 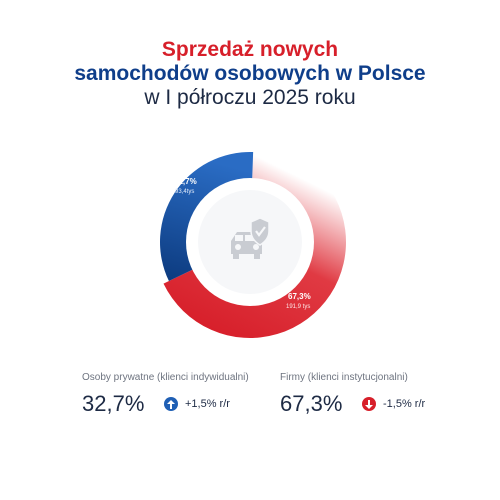 What do you see at coordinates (171, 404) in the screenshot?
I see `arrow-up-icon` at bounding box center [171, 404].